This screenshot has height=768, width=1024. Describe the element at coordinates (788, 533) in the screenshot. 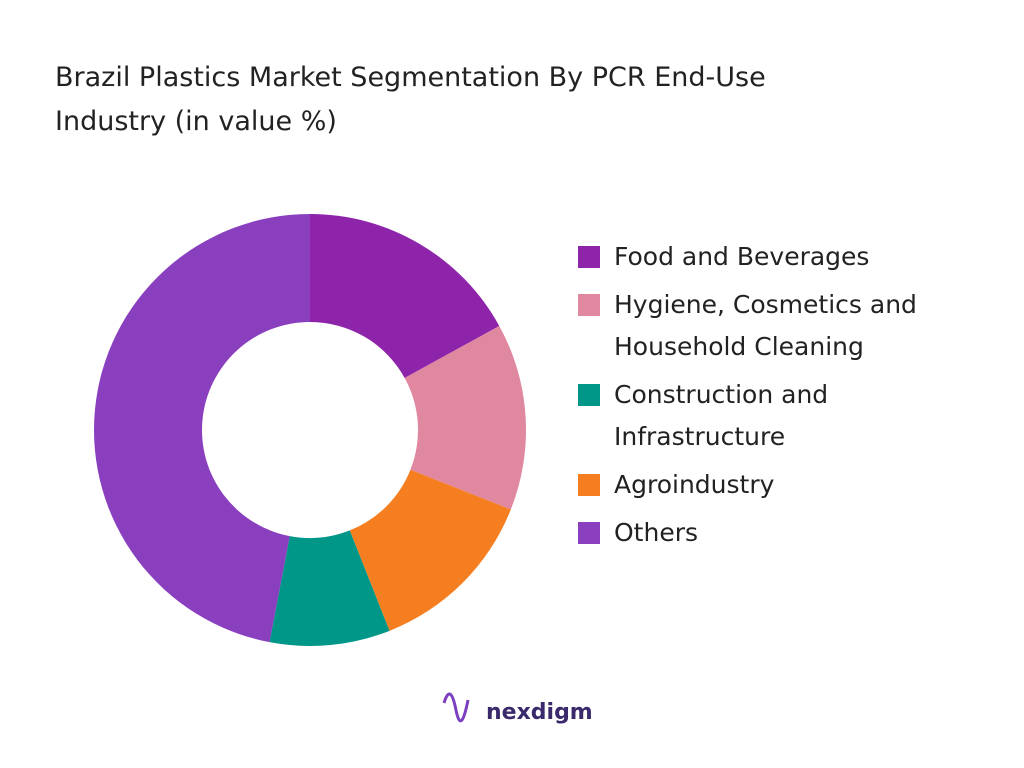

I see `legend-item: Others` at that location.